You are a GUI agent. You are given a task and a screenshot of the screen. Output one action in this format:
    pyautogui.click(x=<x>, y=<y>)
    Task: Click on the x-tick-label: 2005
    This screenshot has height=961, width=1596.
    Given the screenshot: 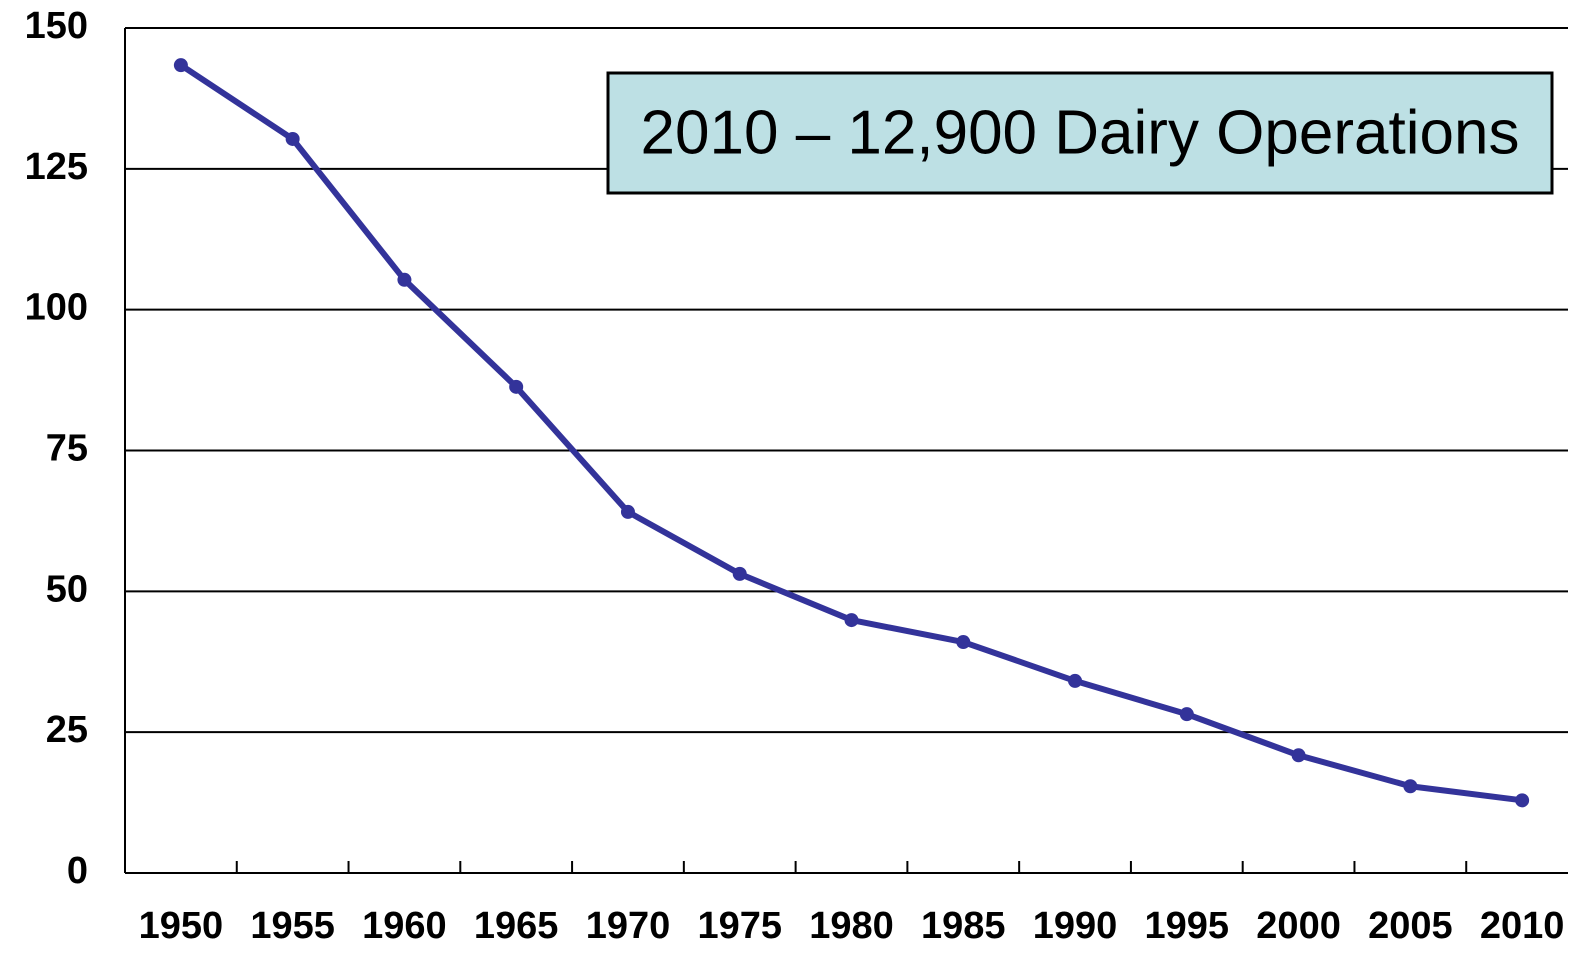 What is the action you would take?
    pyautogui.click(x=1410, y=926)
    